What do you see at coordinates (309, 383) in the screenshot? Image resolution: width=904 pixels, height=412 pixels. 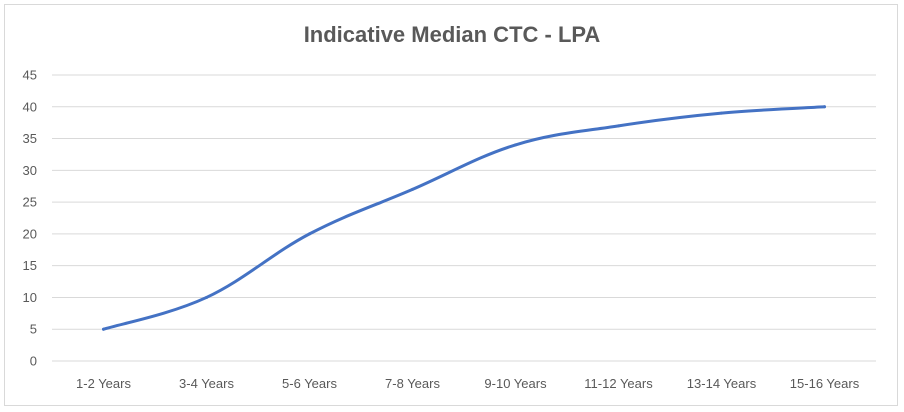 I see `x-tick-label: 5-6 Years` at bounding box center [309, 383].